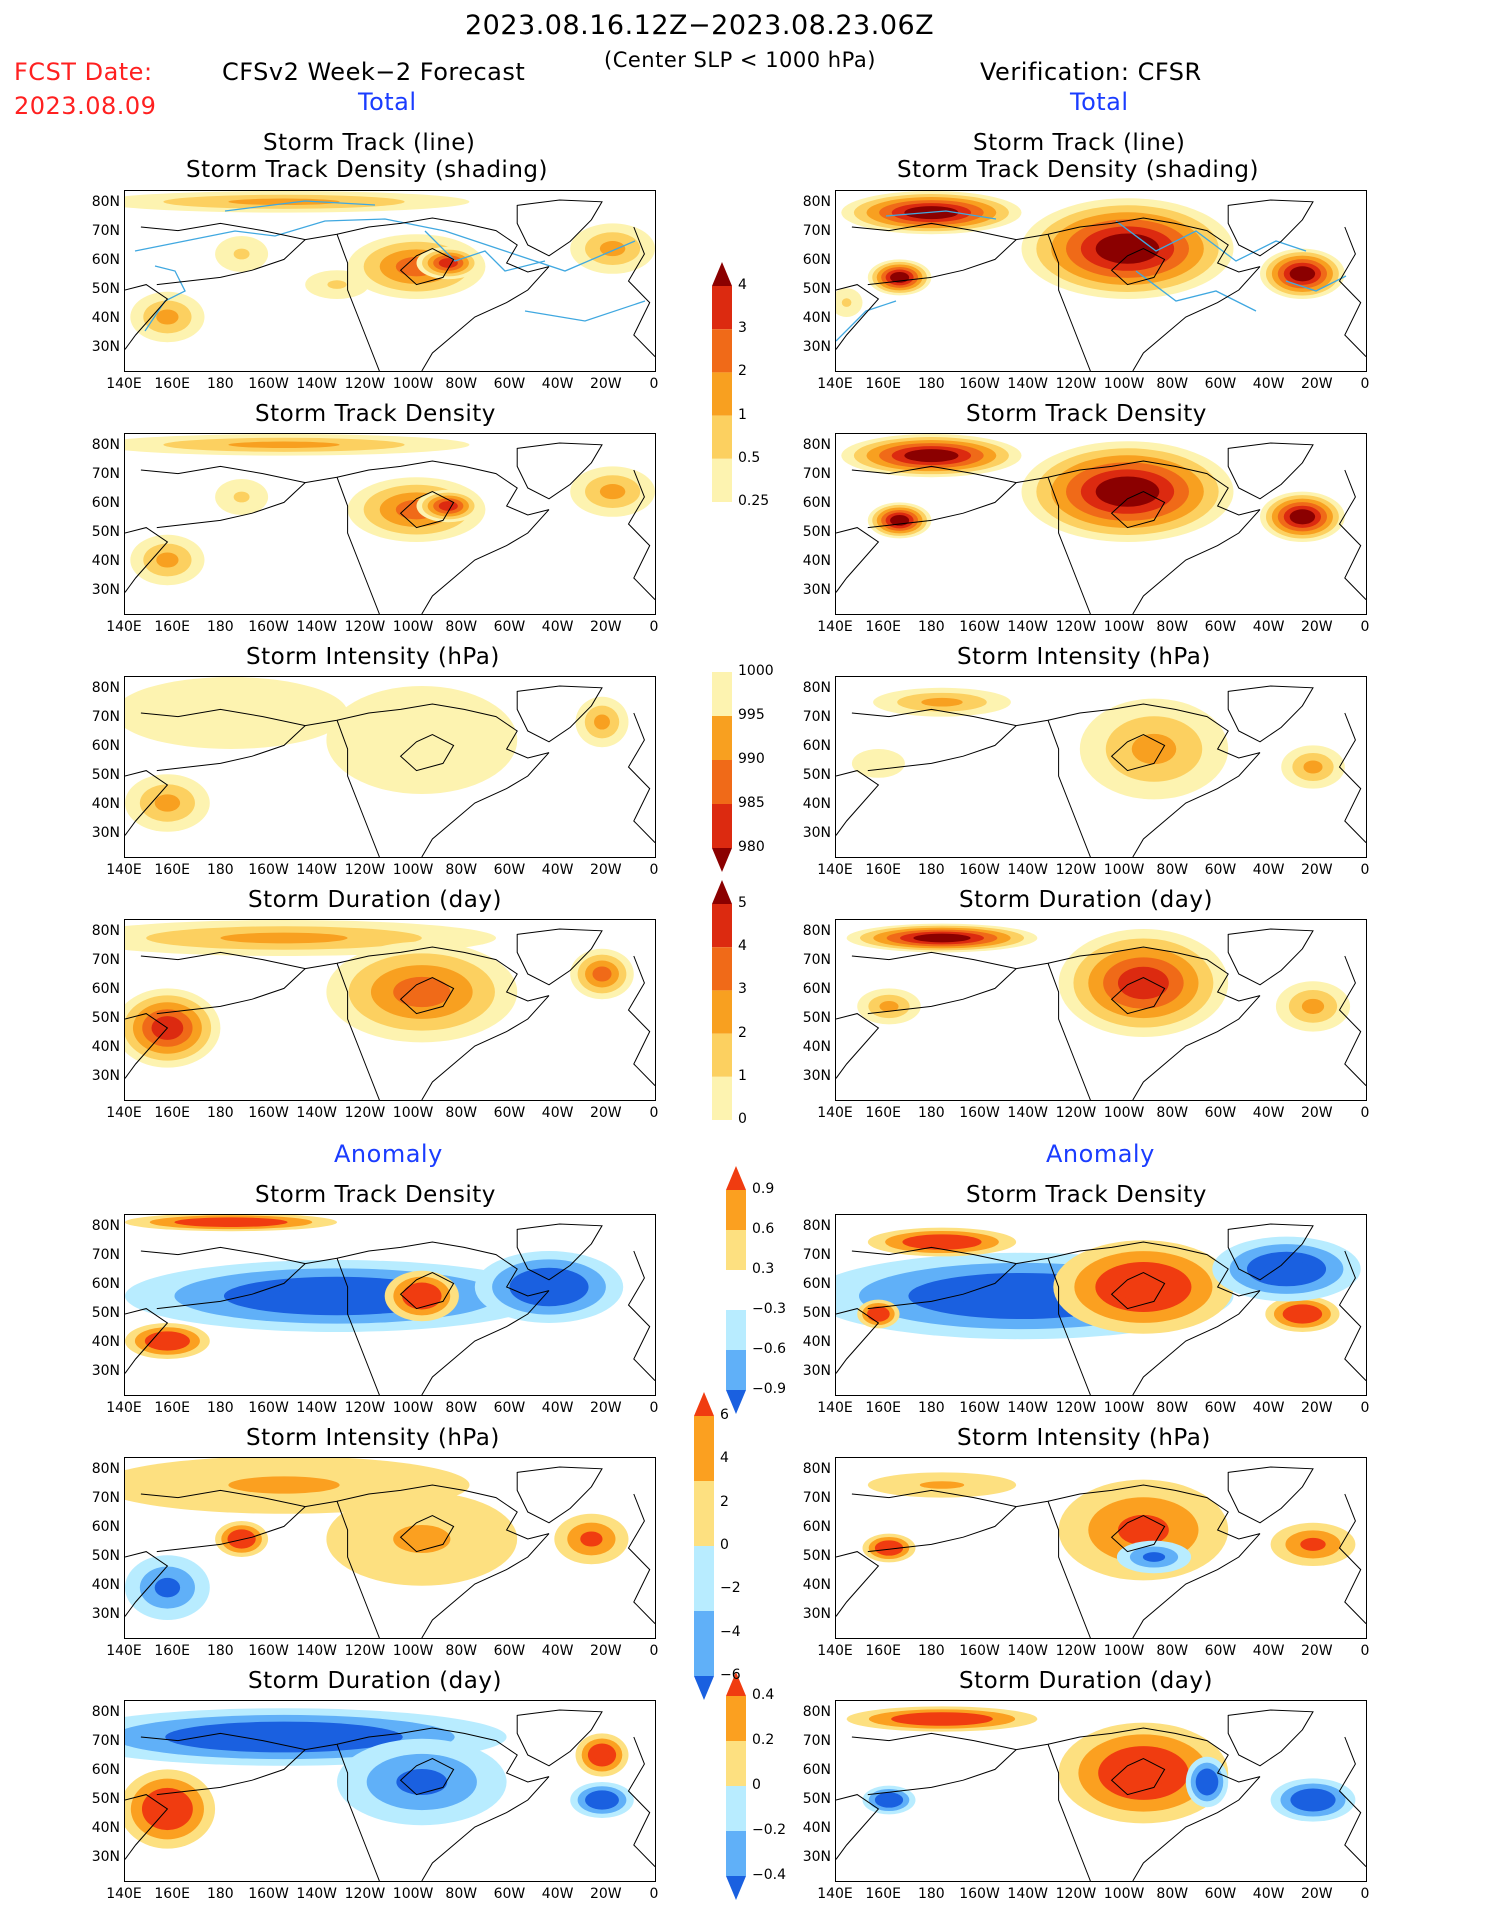 This screenshot has width=1487, height=1925. I want to click on title-track-line-right: Storm Track (line), so click(1079, 143).